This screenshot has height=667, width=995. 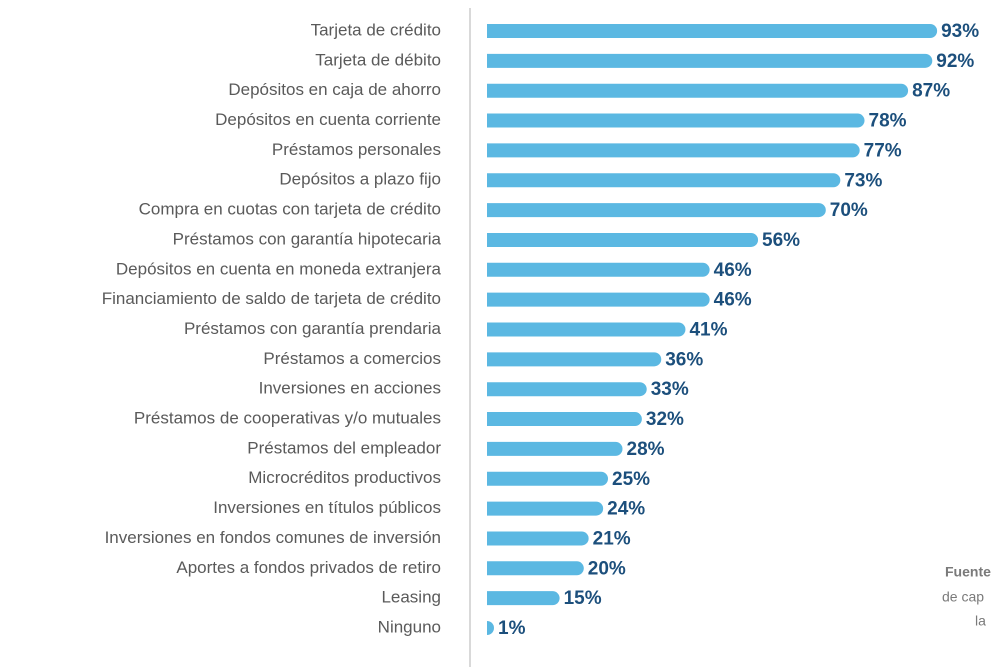 What do you see at coordinates (612, 538) in the screenshot?
I see `value-label: 21%` at bounding box center [612, 538].